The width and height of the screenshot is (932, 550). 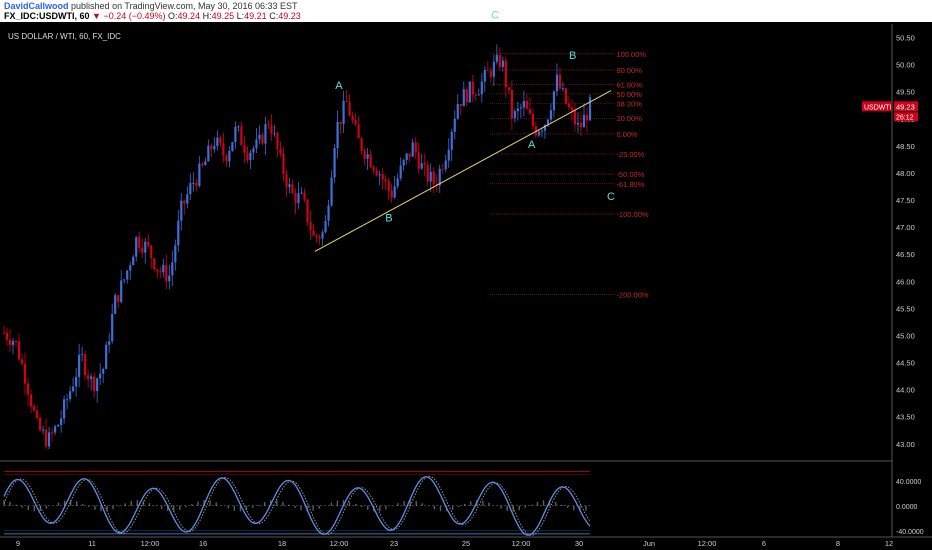 What do you see at coordinates (905, 106) in the screenshot?
I see `badge-price: 49.23` at bounding box center [905, 106].